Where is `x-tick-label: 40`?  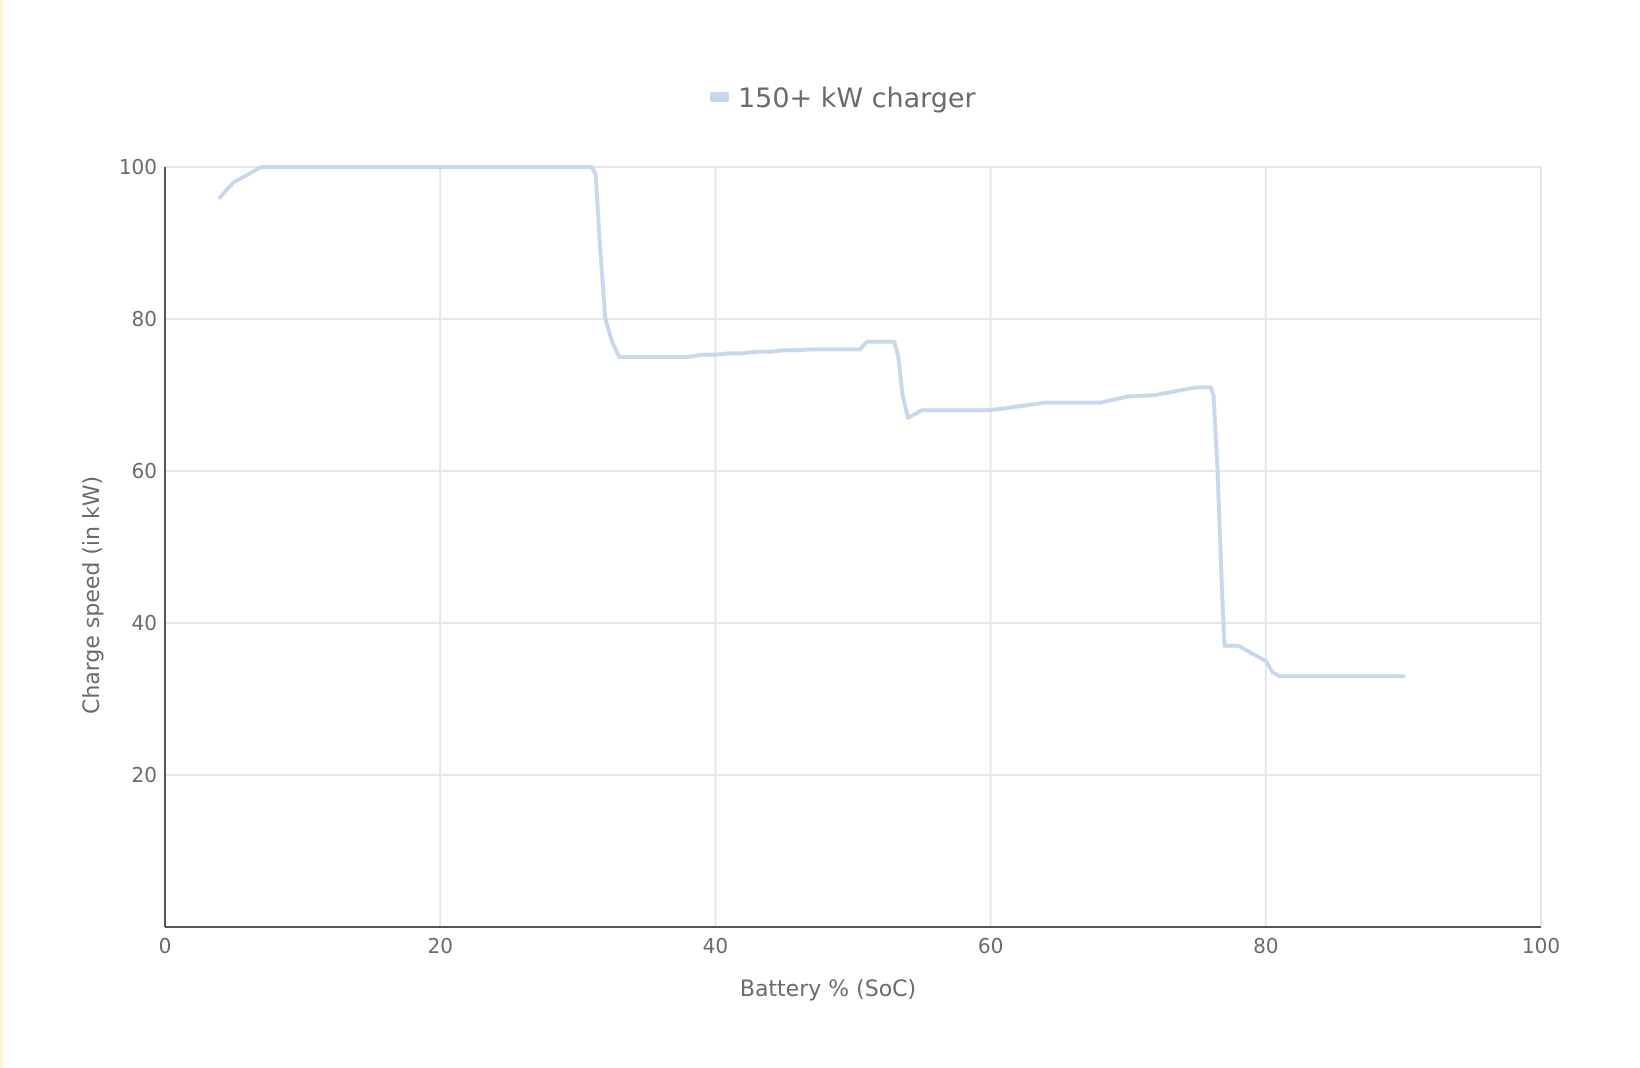
x-tick-label: 40 is located at coordinates (715, 946).